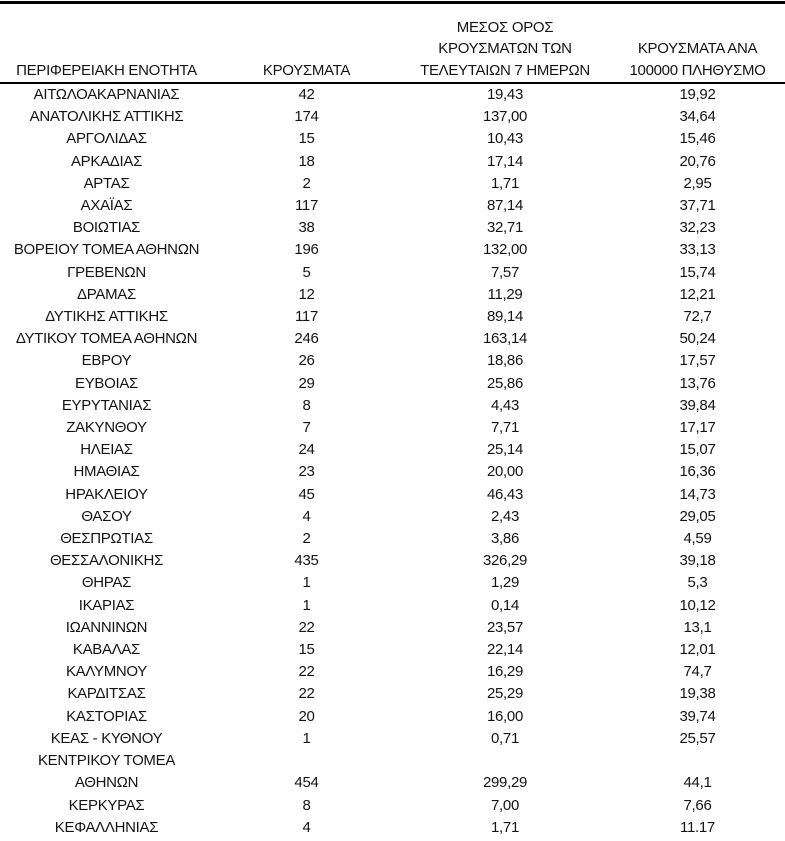  I want to click on avg7-cell: 137,00, so click(505, 117).